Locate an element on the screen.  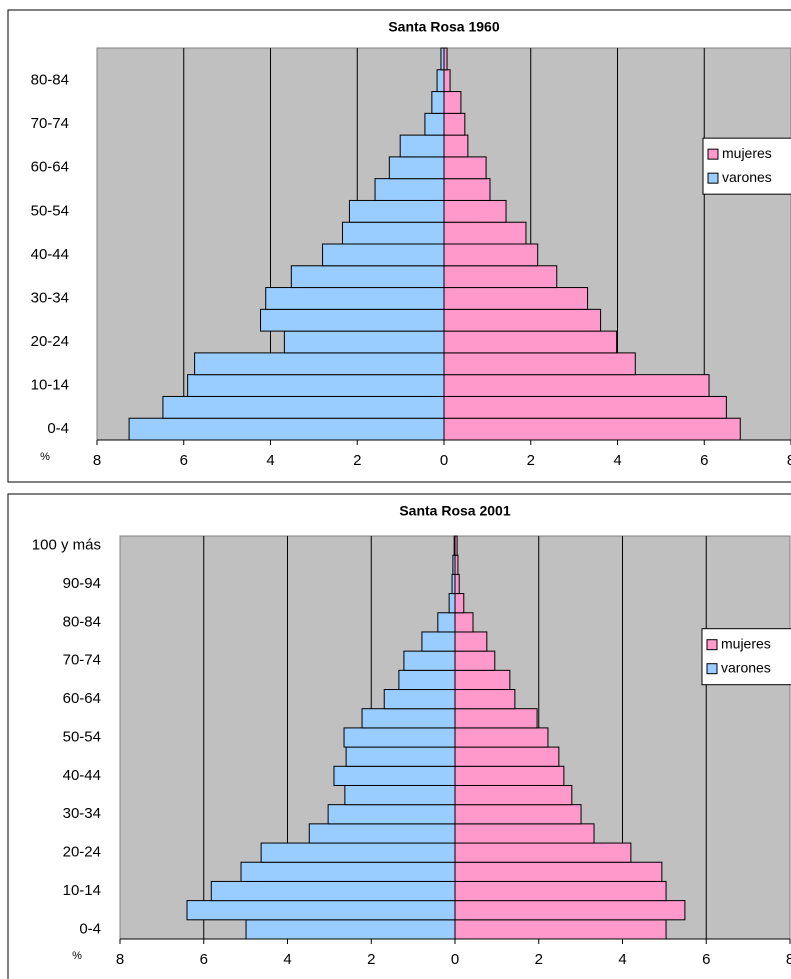
y-tick-label: 100 y más is located at coordinates (66, 545).